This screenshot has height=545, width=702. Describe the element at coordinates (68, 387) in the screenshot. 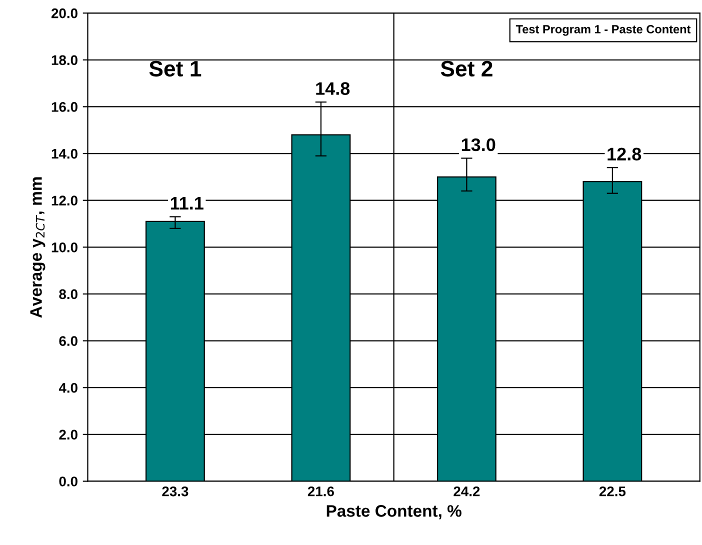

I see `y-tick-label: 4.0` at that location.